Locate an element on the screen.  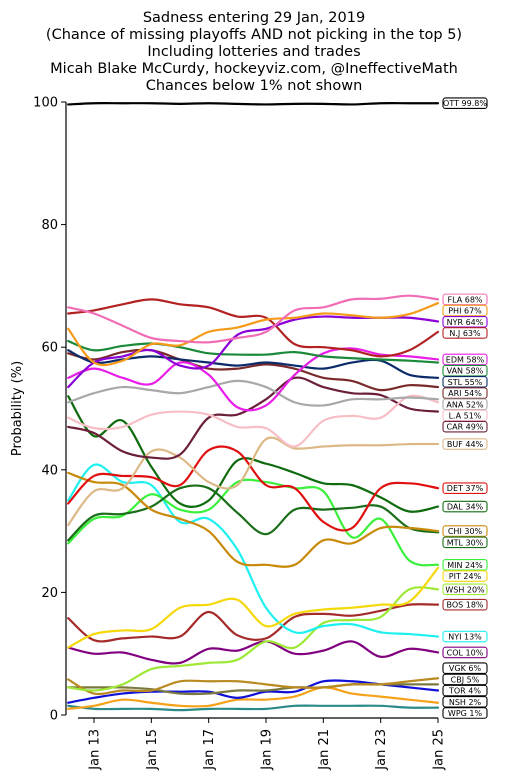
series-line-mtl is located at coordinates (253, 513).